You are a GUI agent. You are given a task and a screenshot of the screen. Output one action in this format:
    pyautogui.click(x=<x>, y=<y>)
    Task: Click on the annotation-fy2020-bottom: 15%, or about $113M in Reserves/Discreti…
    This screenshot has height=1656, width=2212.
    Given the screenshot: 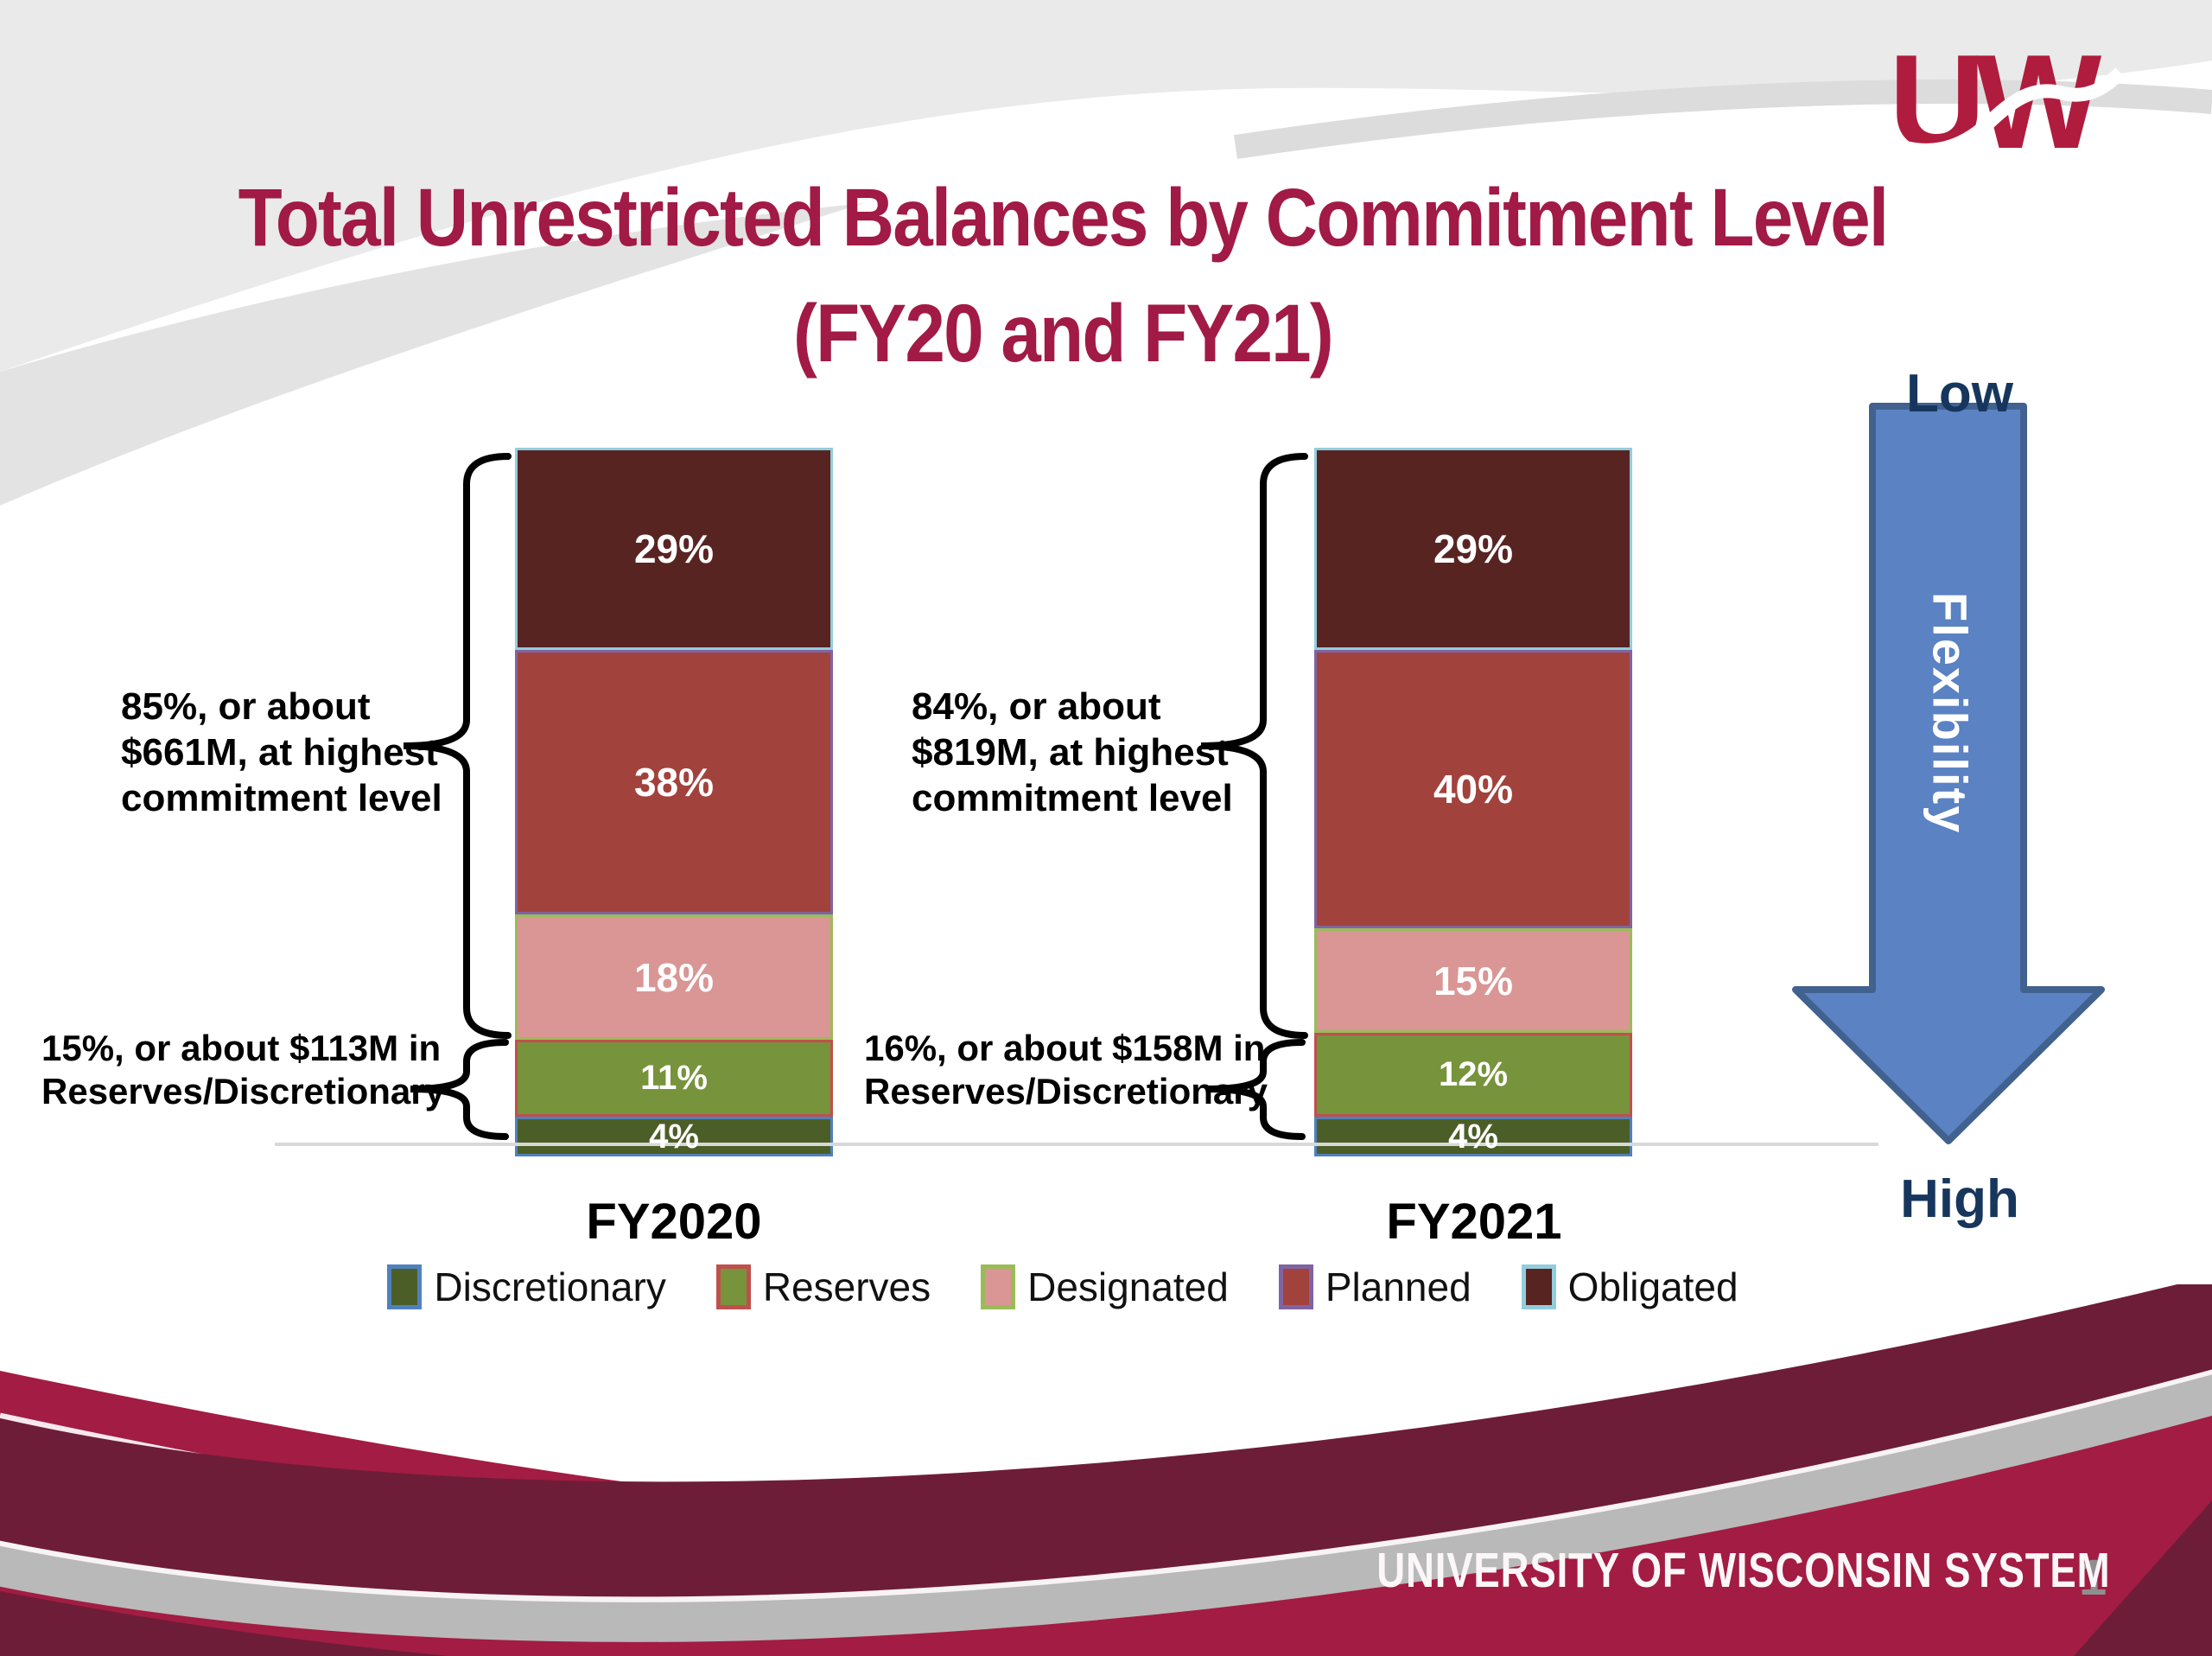 What is the action you would take?
    pyautogui.click(x=243, y=1070)
    